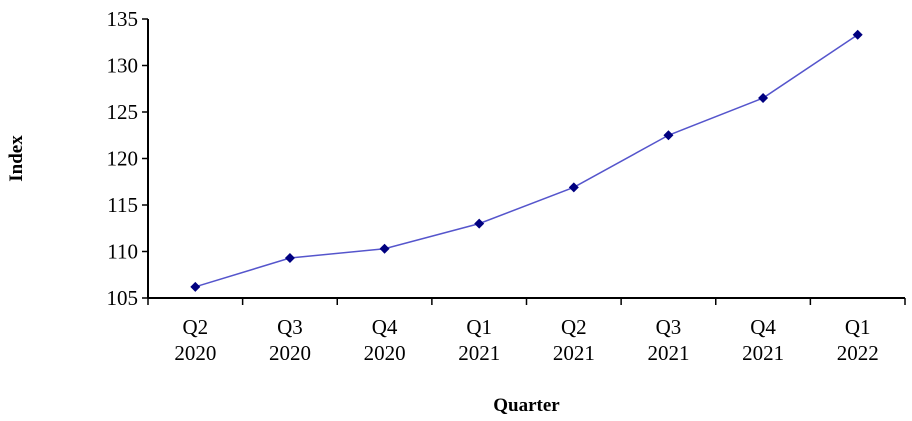 The height and width of the screenshot is (421, 912). What do you see at coordinates (526, 405) in the screenshot?
I see `x-axis-title: Quarter` at bounding box center [526, 405].